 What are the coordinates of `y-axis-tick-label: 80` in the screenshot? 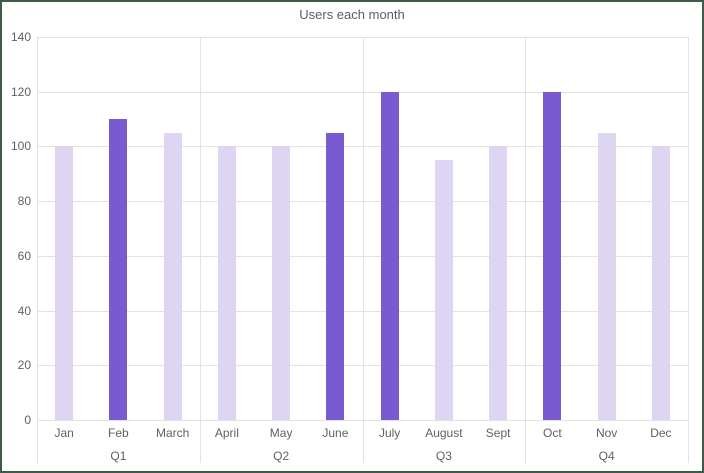 It's located at (24, 201).